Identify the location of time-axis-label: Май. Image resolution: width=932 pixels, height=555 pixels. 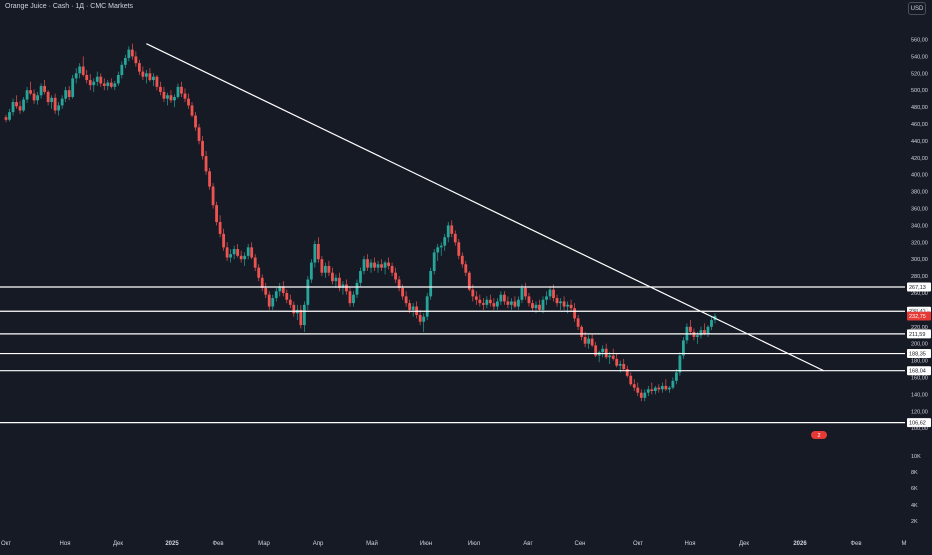
(372, 543).